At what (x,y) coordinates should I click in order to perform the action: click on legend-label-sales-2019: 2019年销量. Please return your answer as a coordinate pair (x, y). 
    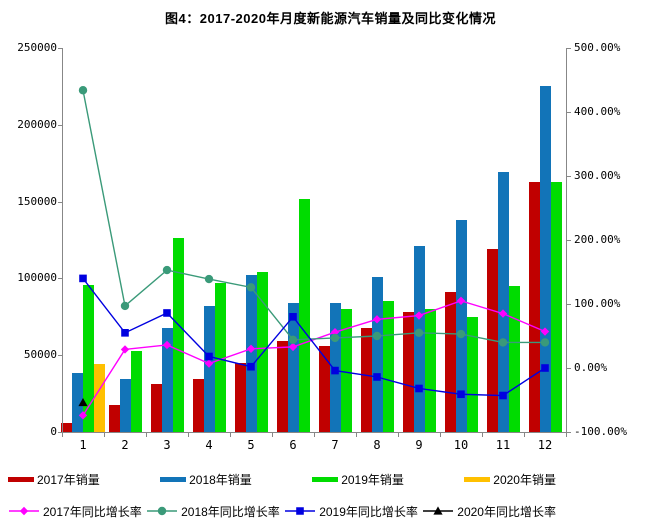
    Looking at the image, I should click on (372, 479).